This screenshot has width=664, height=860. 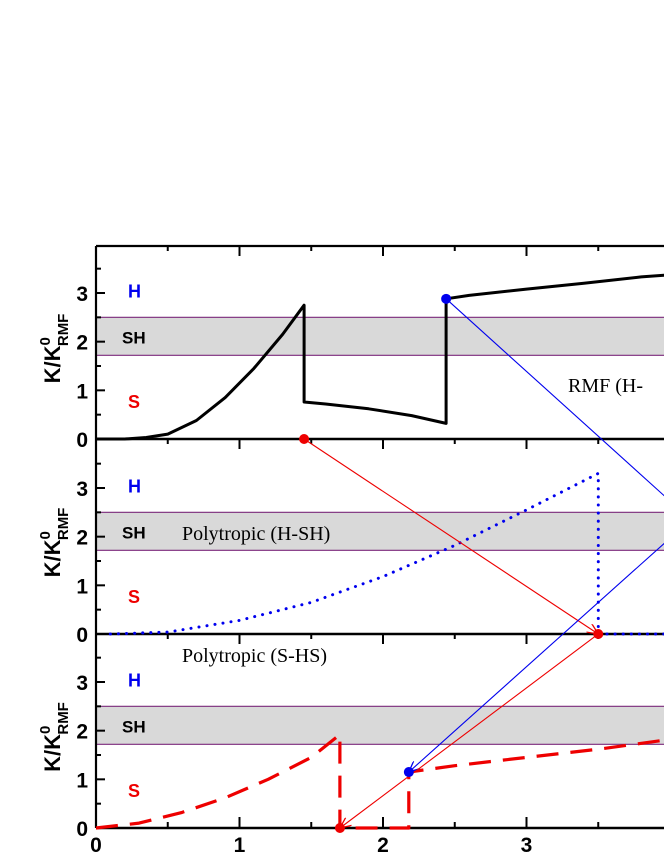 What do you see at coordinates (82, 538) in the screenshot?
I see `y-tick-label-middle: 2` at bounding box center [82, 538].